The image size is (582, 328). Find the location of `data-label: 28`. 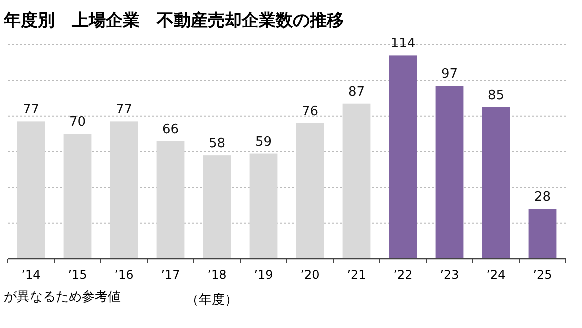

data-label: 28 is located at coordinates (543, 198).